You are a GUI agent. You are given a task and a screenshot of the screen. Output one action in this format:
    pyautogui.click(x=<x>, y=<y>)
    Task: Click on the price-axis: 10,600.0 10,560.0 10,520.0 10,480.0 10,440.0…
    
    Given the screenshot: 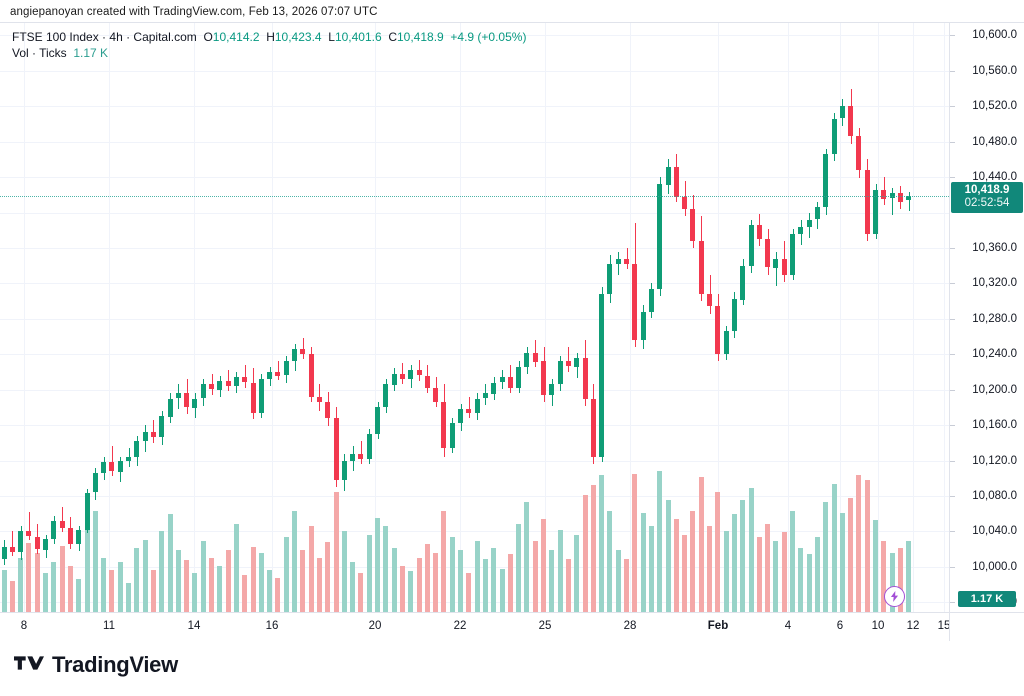 What is the action you would take?
    pyautogui.click(x=986, y=318)
    